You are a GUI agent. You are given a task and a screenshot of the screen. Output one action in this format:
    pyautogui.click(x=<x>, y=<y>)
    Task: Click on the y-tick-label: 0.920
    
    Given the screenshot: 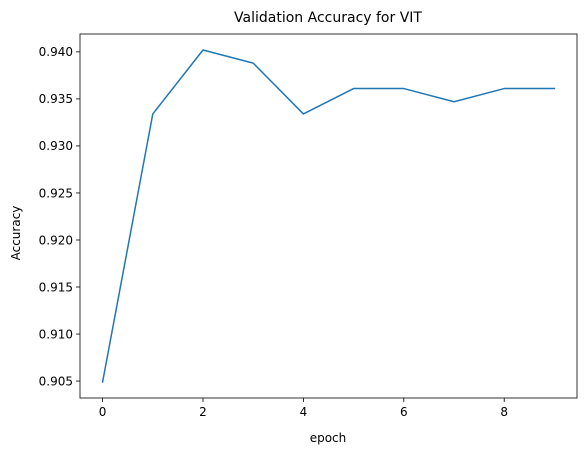 What is the action you would take?
    pyautogui.click(x=56, y=240)
    